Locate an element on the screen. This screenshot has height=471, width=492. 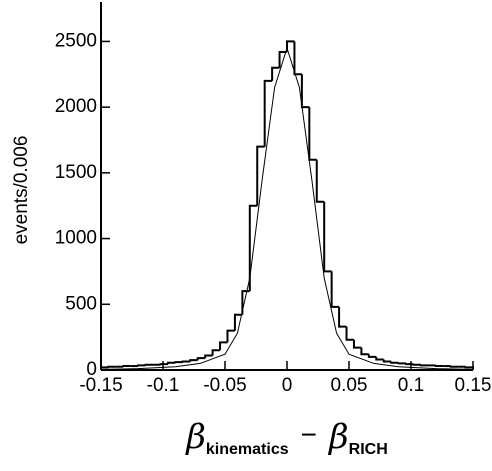
x-tick-label: 0.15 is located at coordinates (473, 385).